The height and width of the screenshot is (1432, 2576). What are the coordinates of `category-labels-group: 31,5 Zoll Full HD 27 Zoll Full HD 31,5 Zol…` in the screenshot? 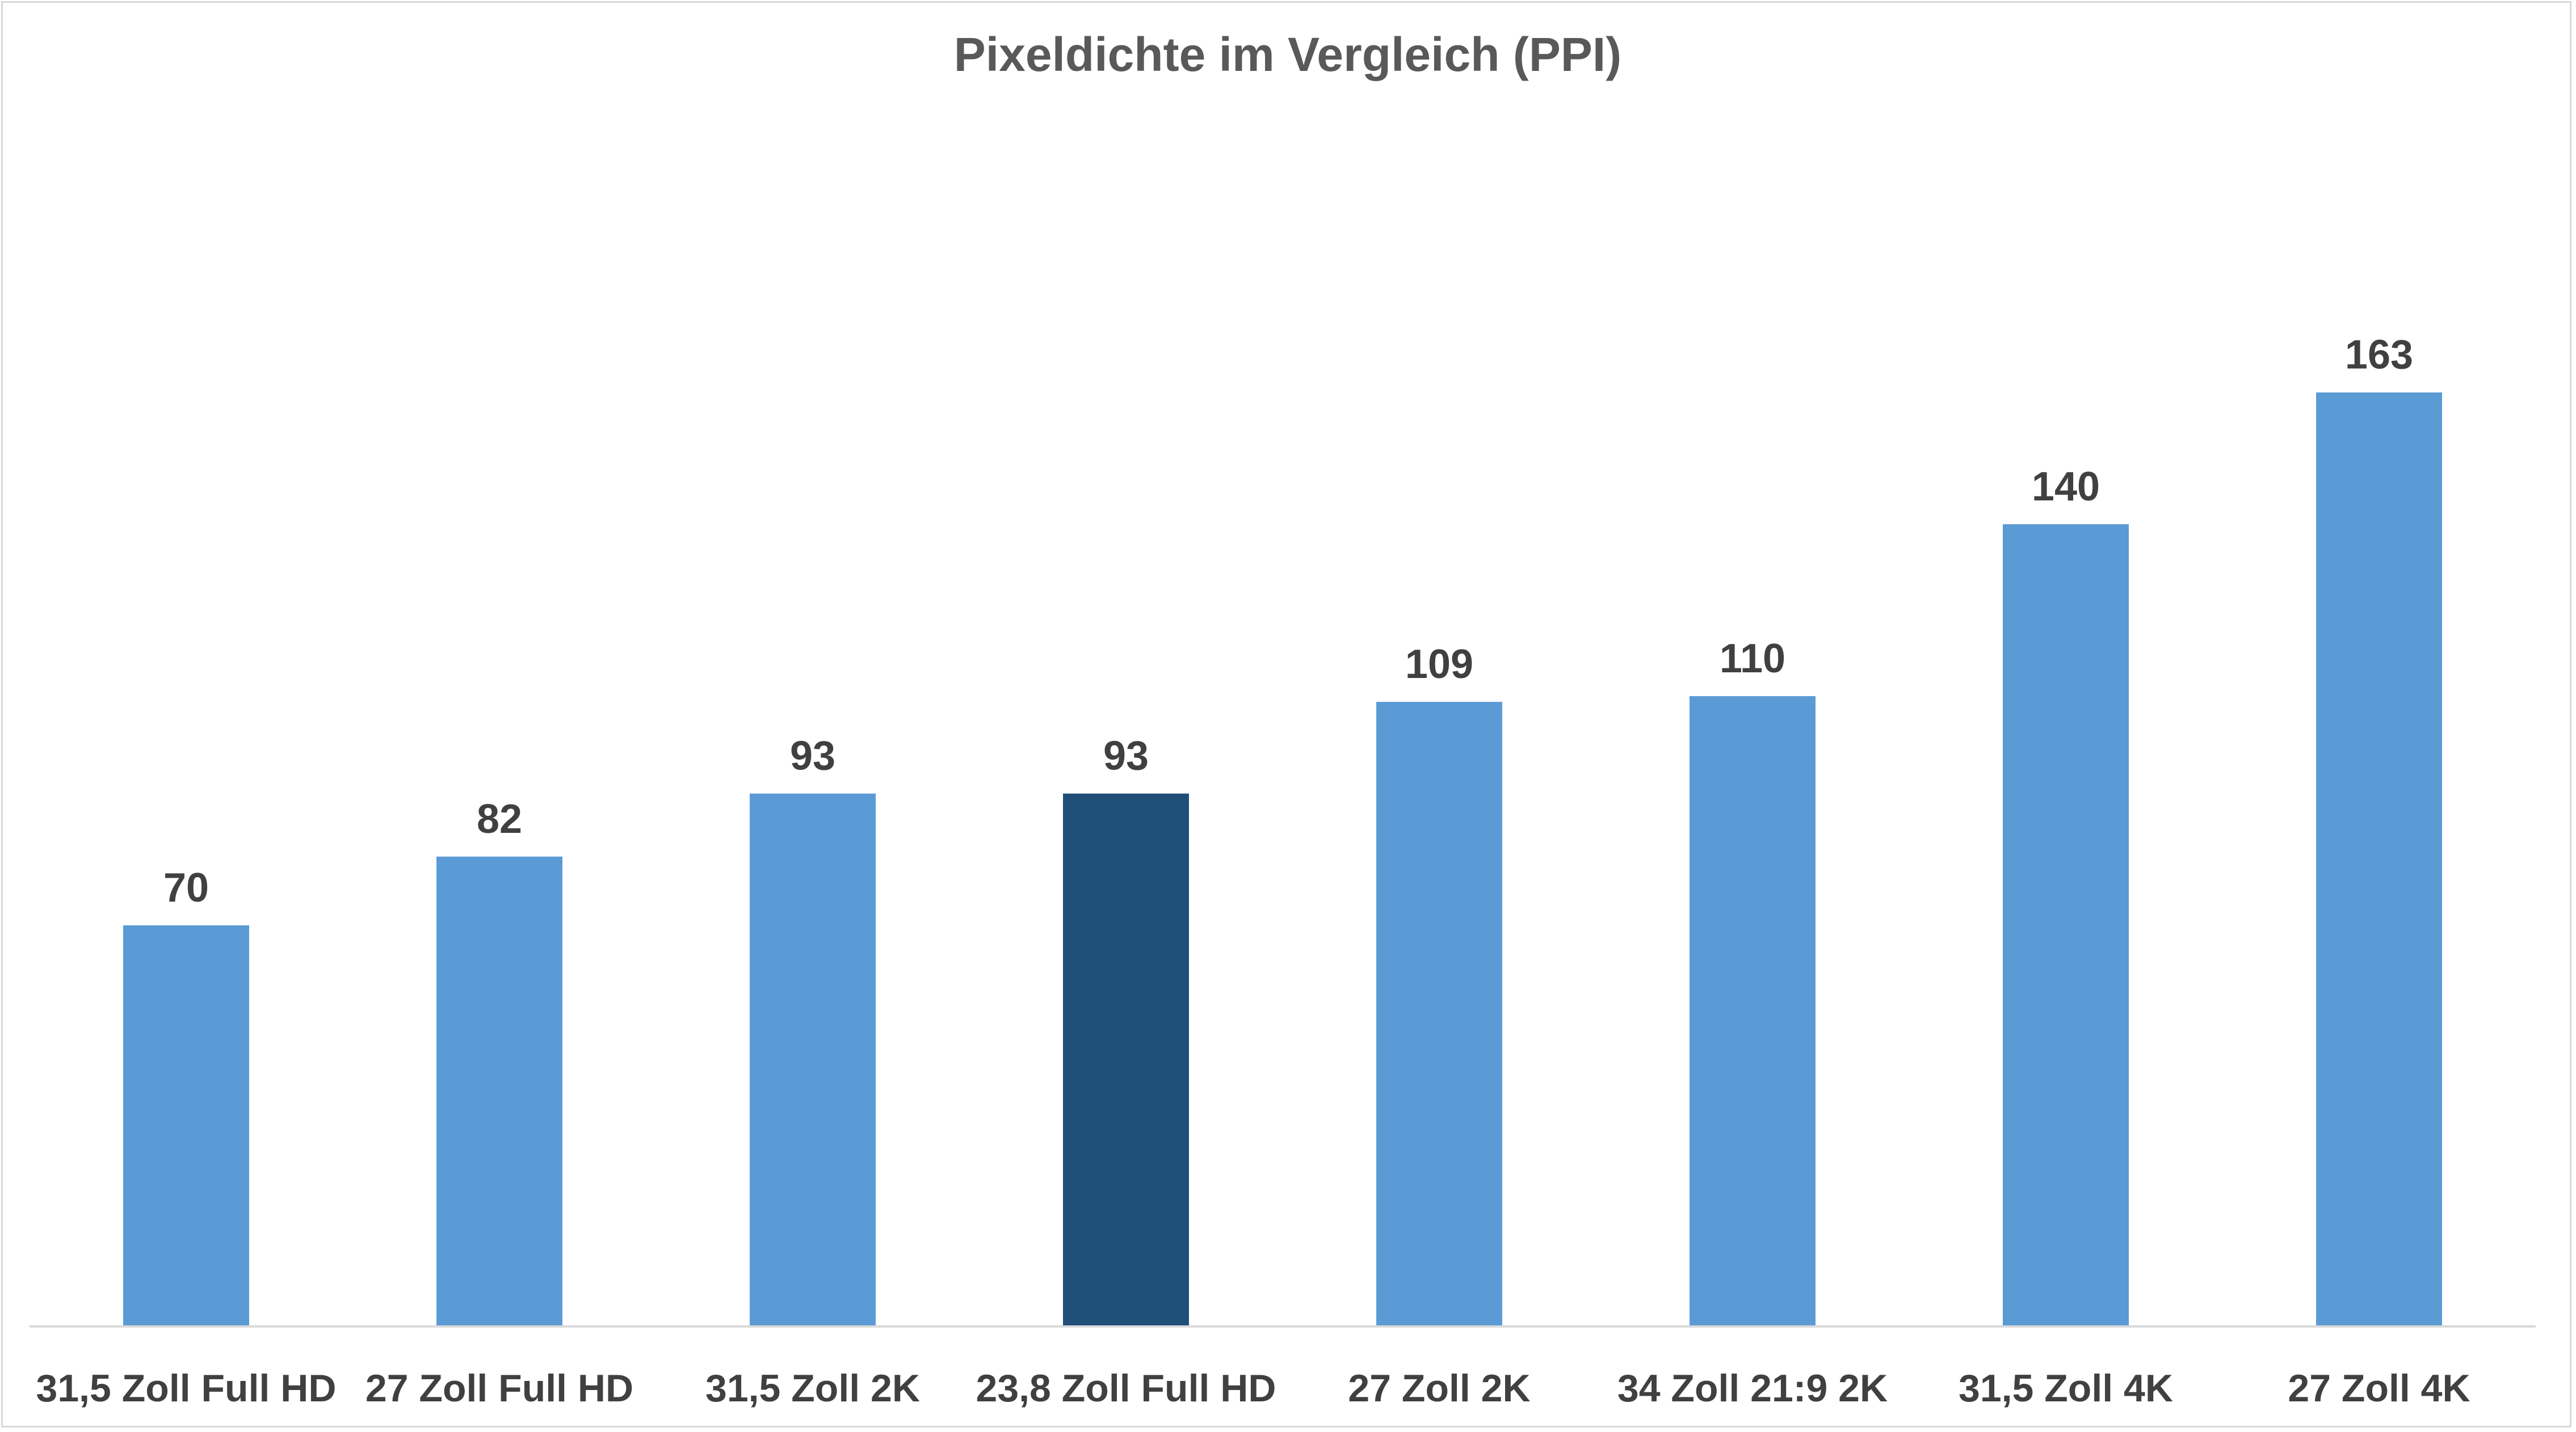 It's located at (1253, 1388).